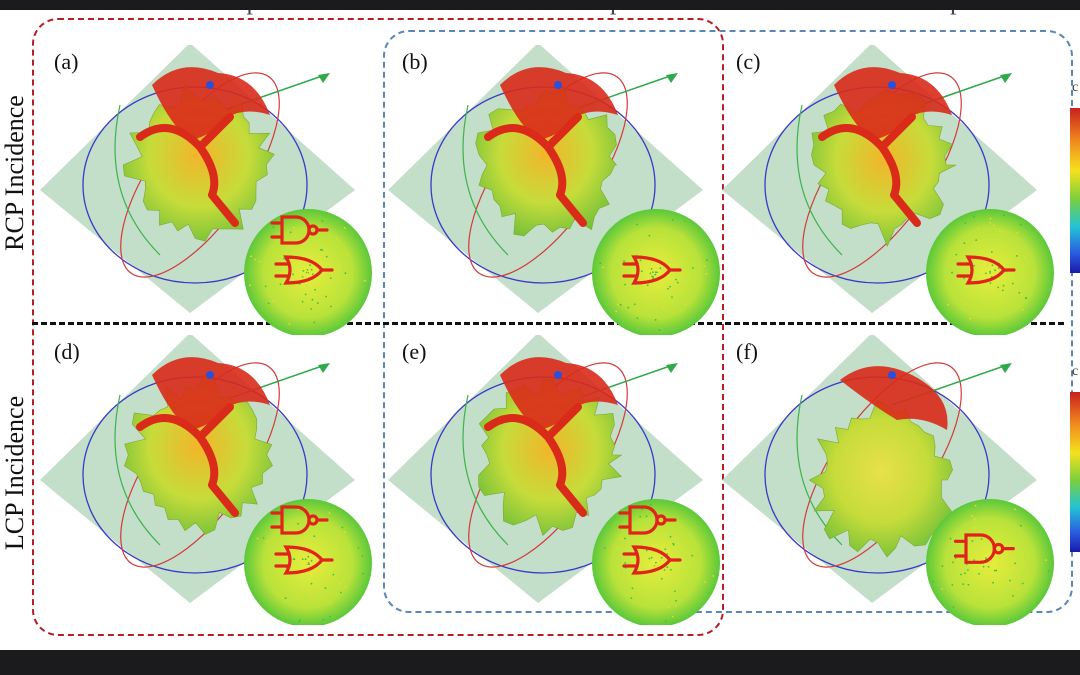 The width and height of the screenshot is (1080, 675). Describe the element at coordinates (14, 473) in the screenshot. I see `row-label-lcp: LCP Incidence` at that location.